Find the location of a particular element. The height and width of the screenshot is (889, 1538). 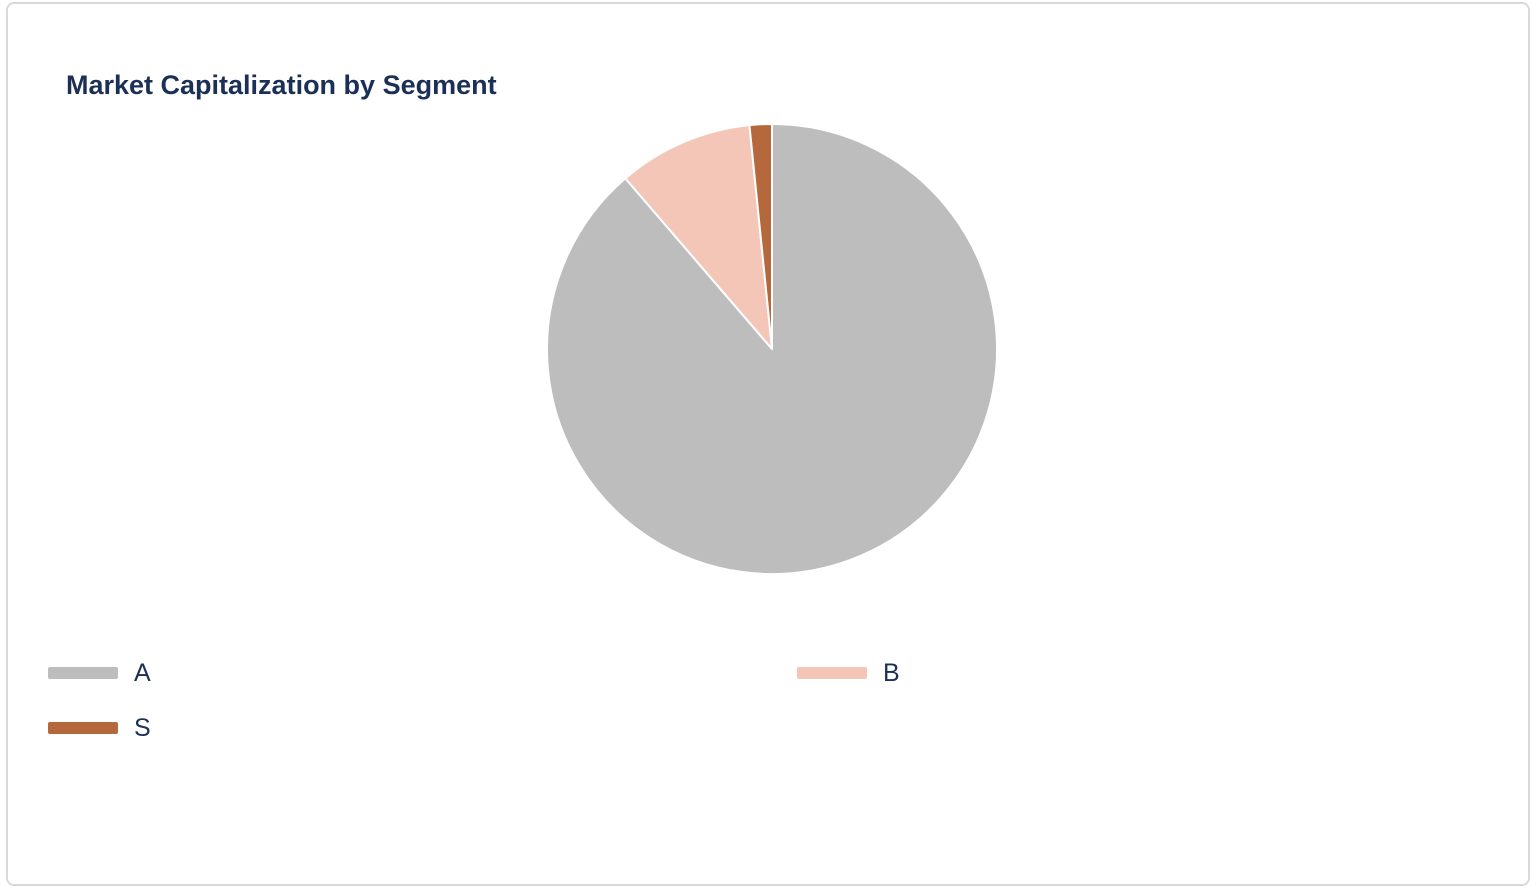

legend-item-a: A is located at coordinates (99, 673).